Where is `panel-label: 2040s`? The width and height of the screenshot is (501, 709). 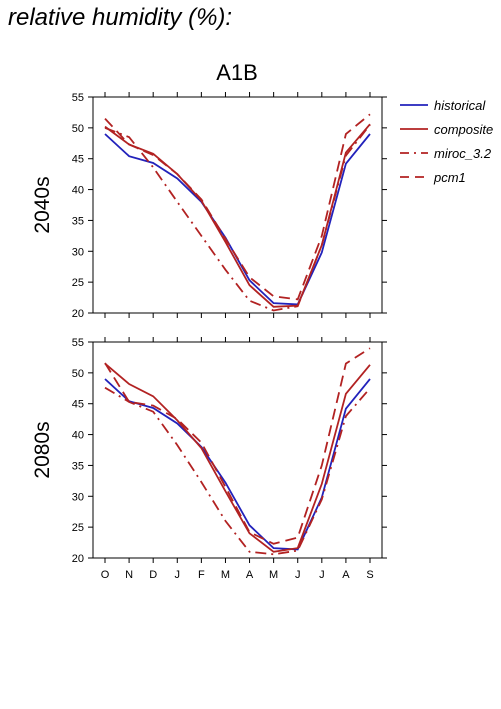 panel-label: 2040s is located at coordinates (42, 204).